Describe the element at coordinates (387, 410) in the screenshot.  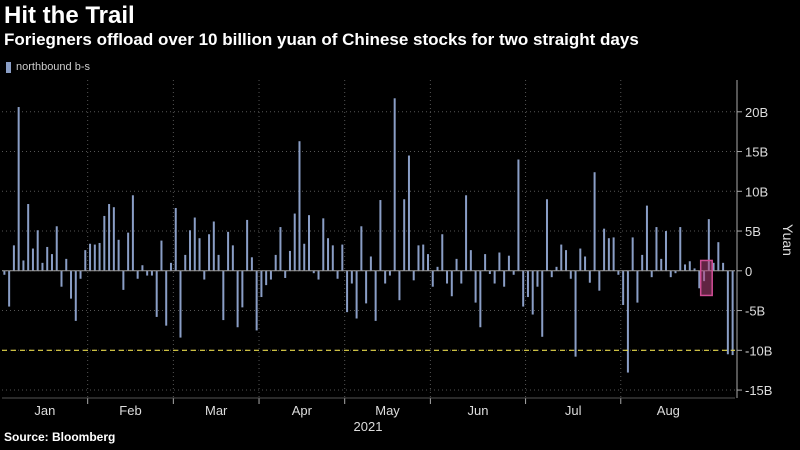
I see `x-tick-label: May` at that location.